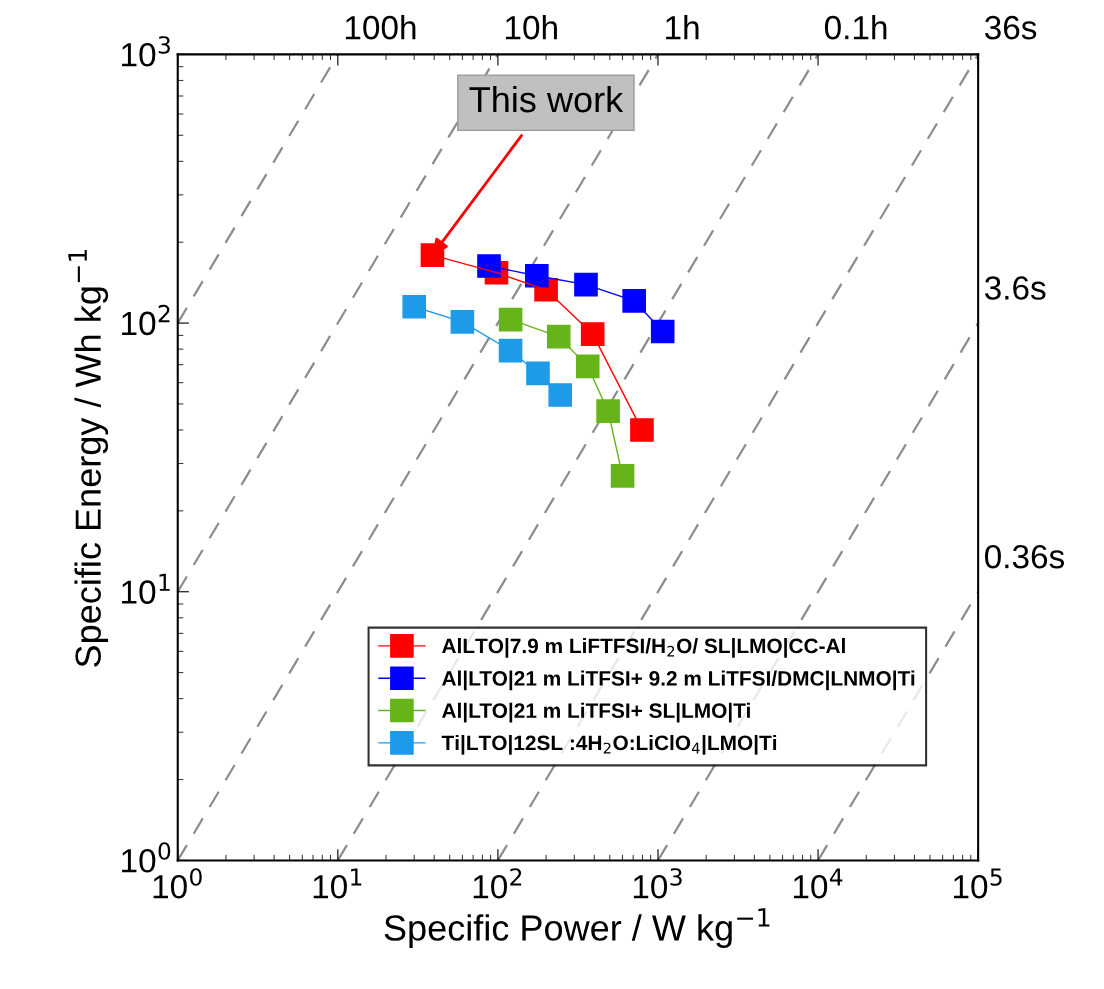 This screenshot has height=989, width=1104. Describe the element at coordinates (546, 99) in the screenshot. I see `annotation: This work` at that location.